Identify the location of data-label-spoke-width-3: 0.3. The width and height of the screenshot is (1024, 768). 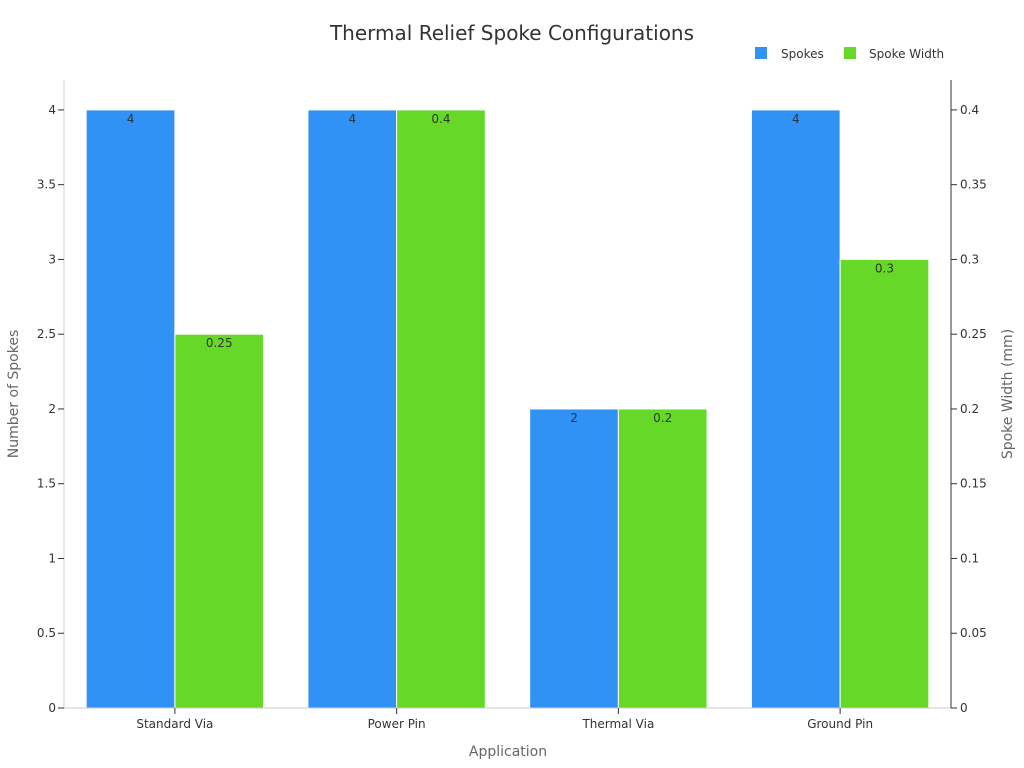
(884, 268).